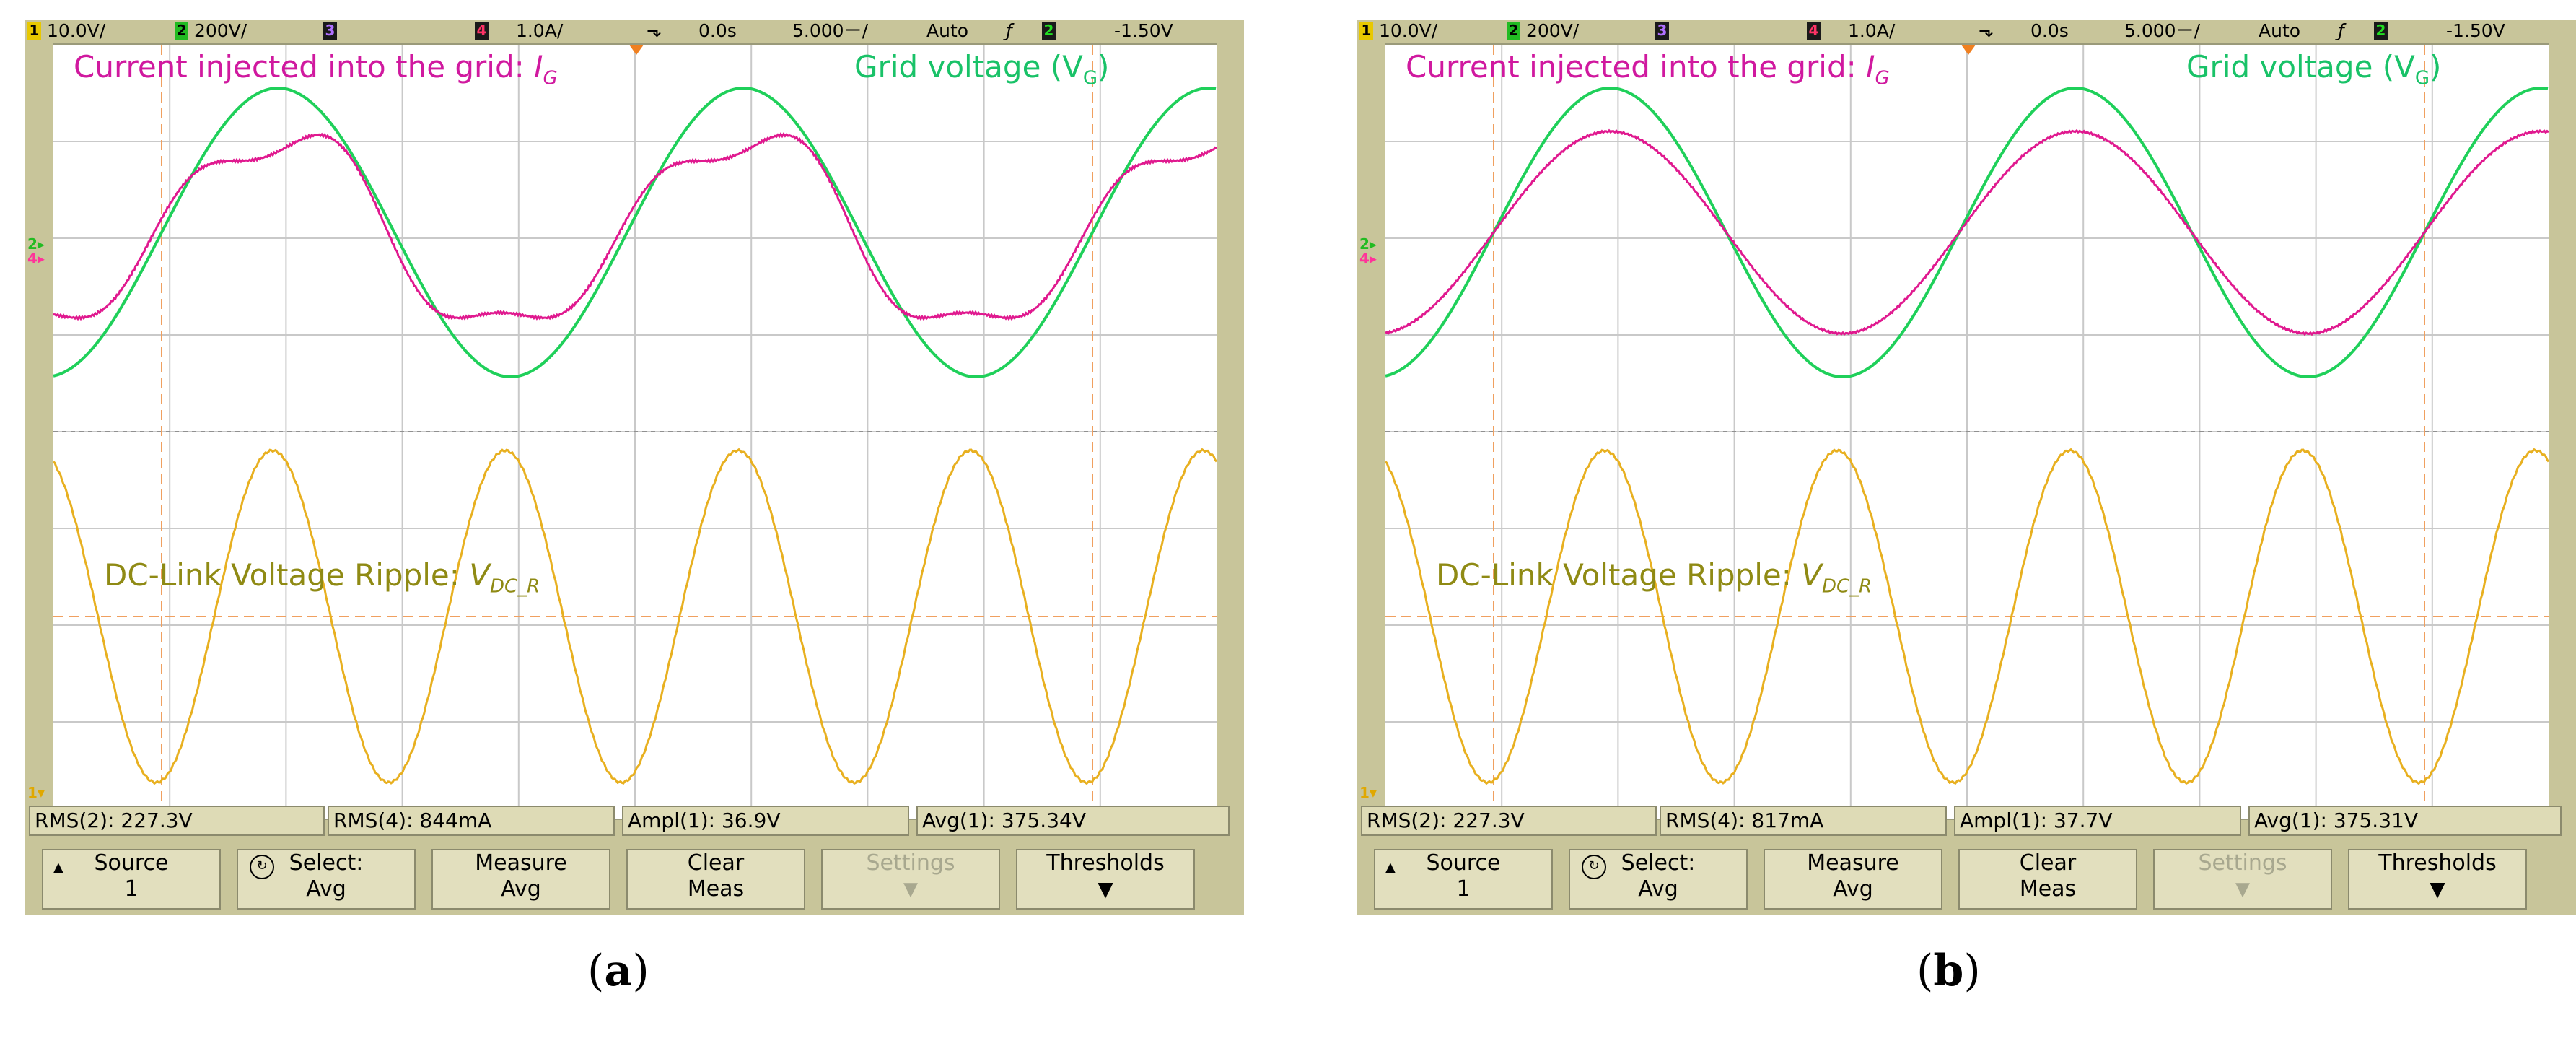 This screenshot has height=1046, width=2576. Describe the element at coordinates (2405, 821) in the screenshot. I see `measurement-avg-ch1: Avg(1): 375.31V` at that location.